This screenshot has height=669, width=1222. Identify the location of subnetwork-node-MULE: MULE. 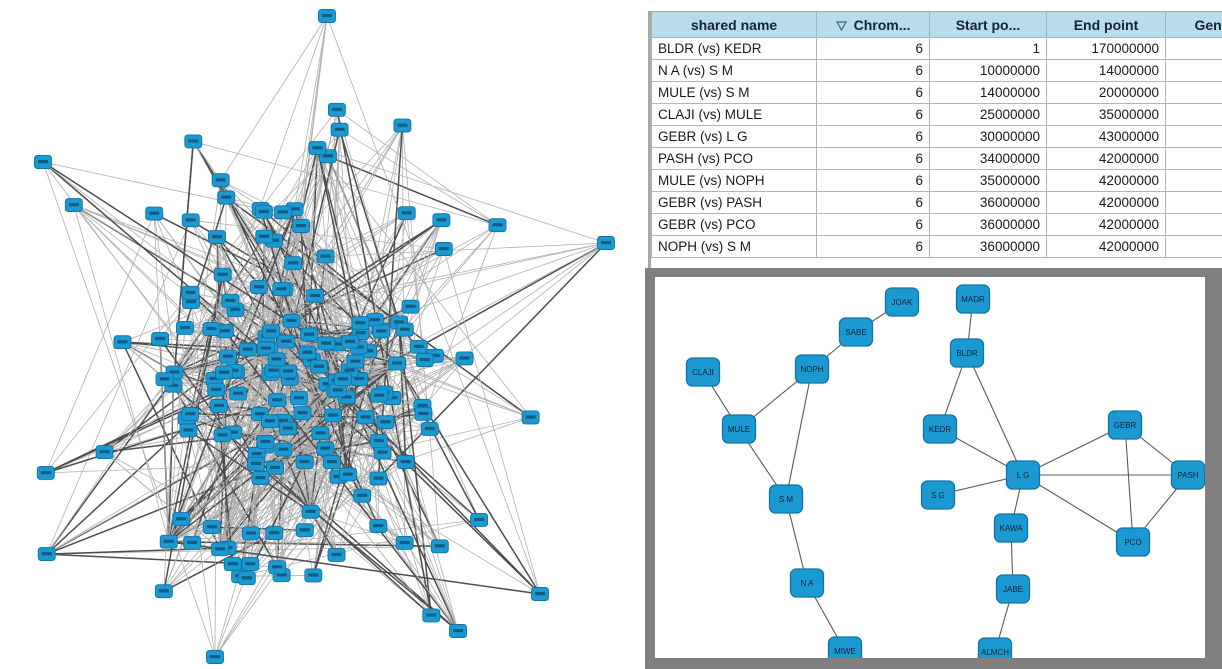
(739, 429).